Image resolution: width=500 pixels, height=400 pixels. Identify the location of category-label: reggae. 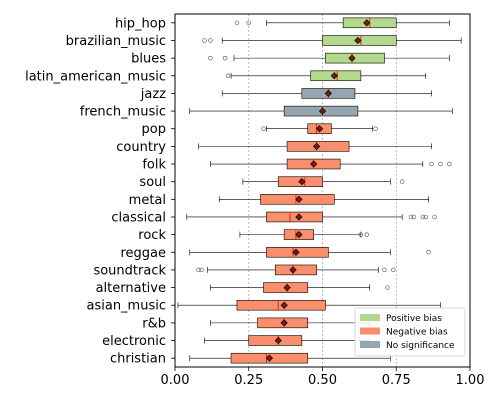
(143, 253).